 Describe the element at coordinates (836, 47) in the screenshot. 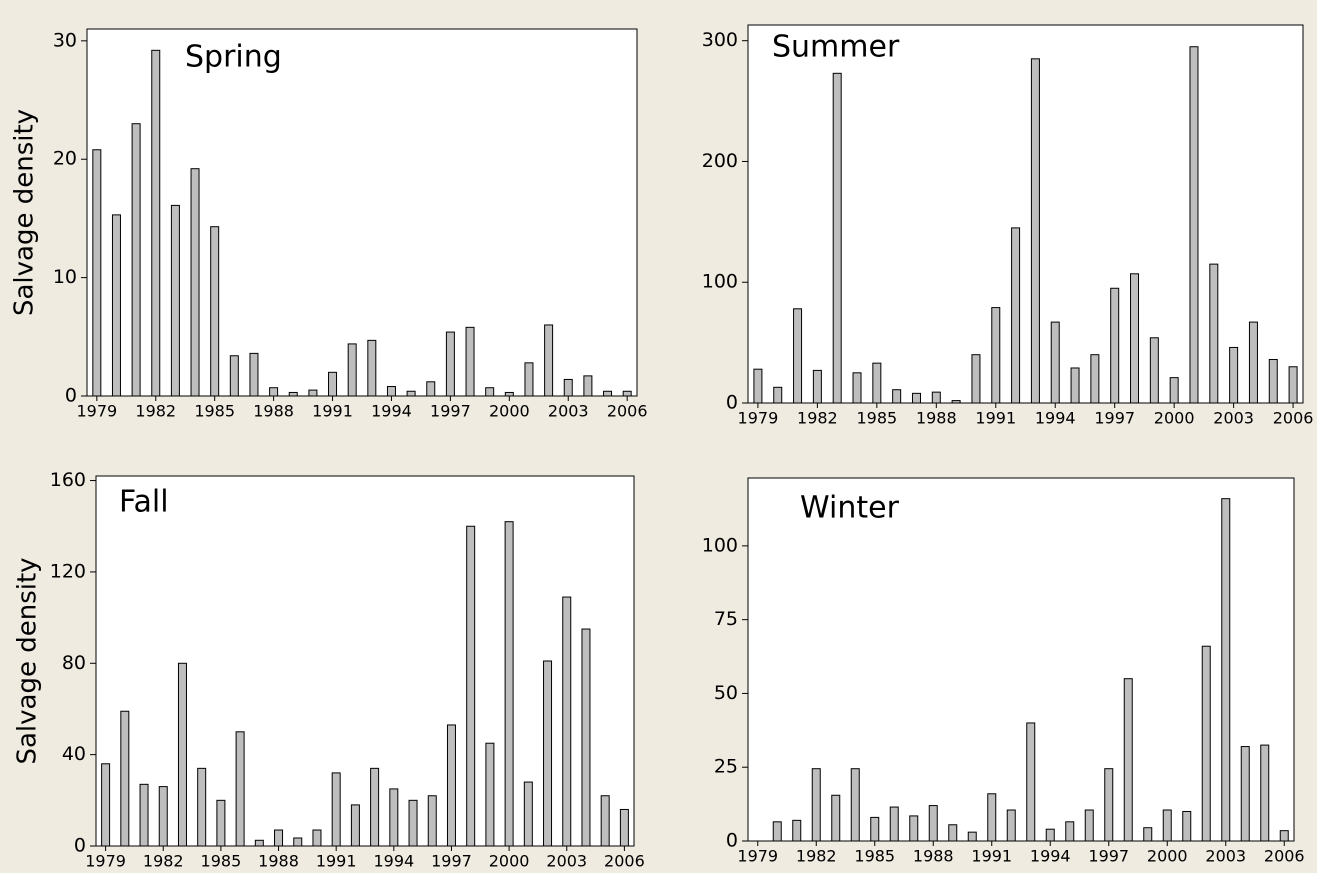

I see `panel-title: Summer` at that location.